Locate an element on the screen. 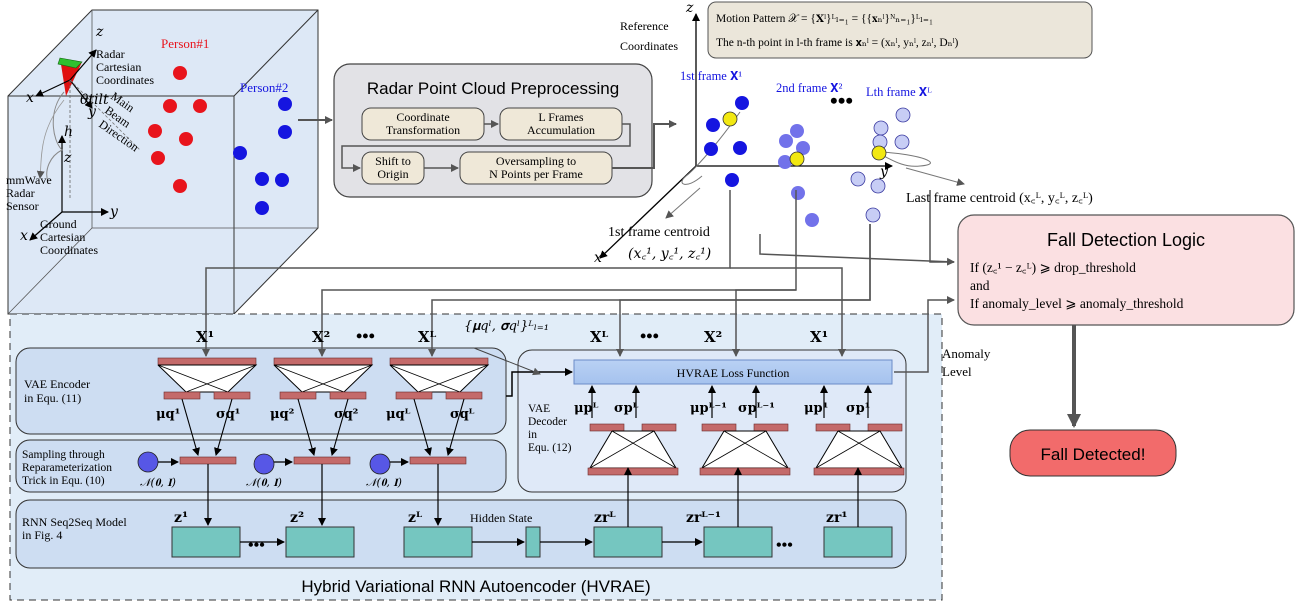 The width and height of the screenshot is (1298, 605). frame1-points is located at coordinates (726, 141).